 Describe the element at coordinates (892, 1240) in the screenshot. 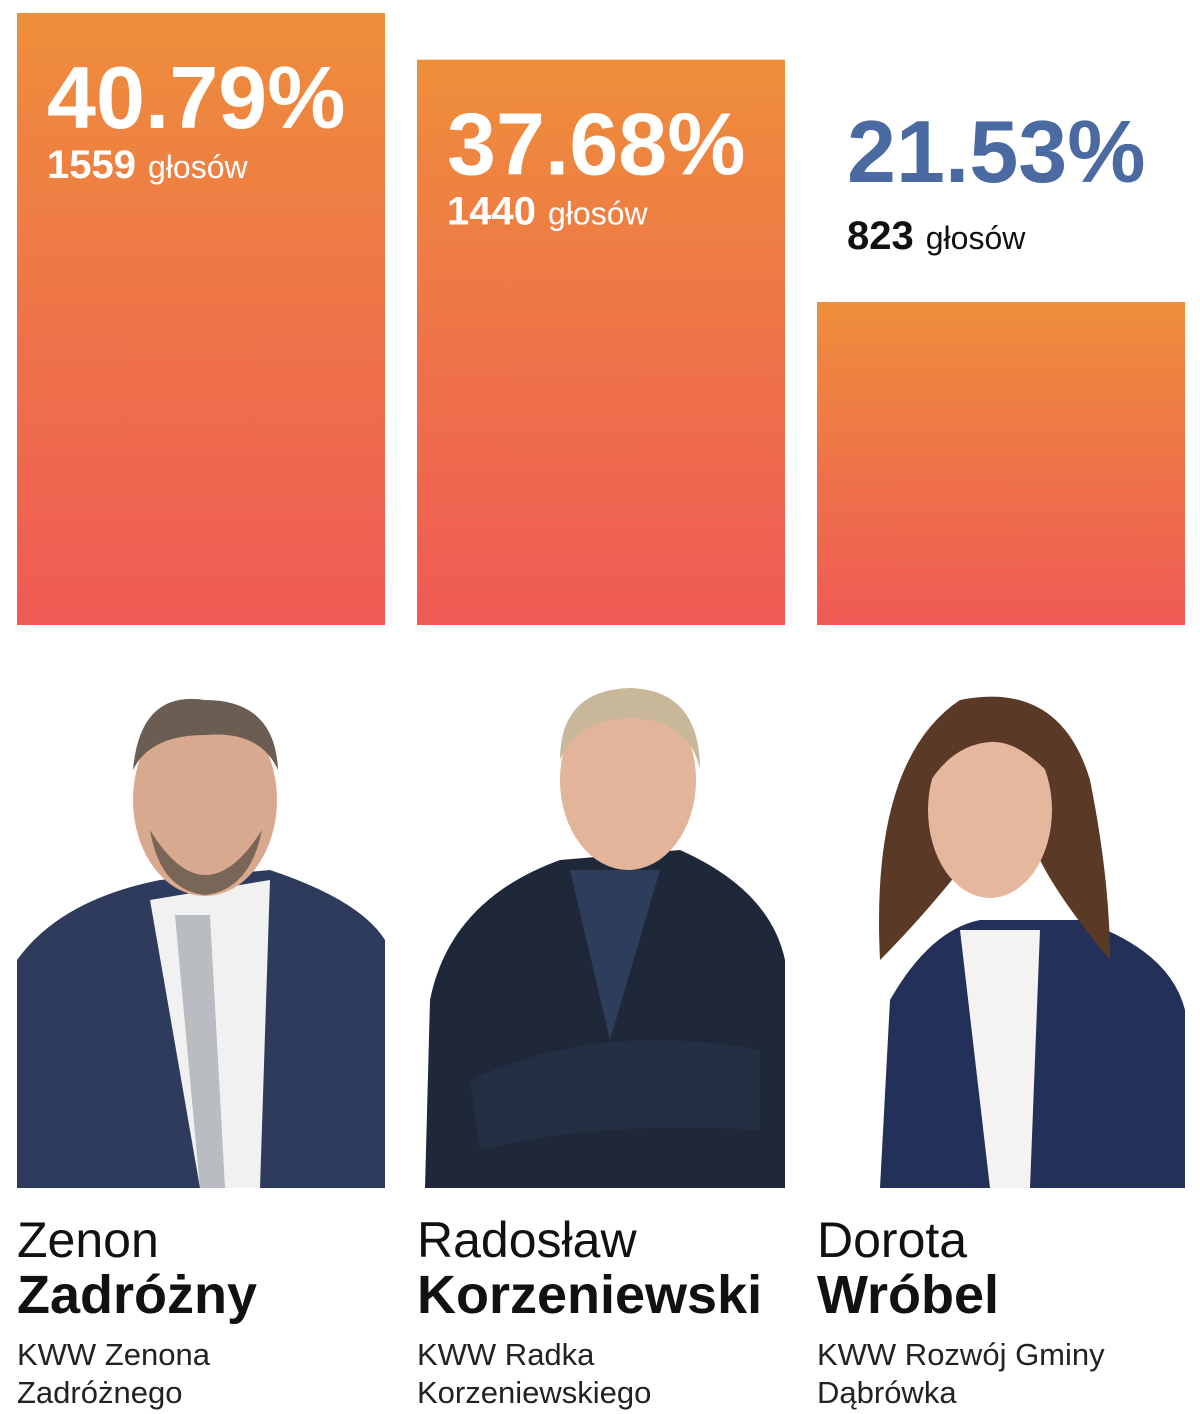

I see `first-name: Dorota` at that location.